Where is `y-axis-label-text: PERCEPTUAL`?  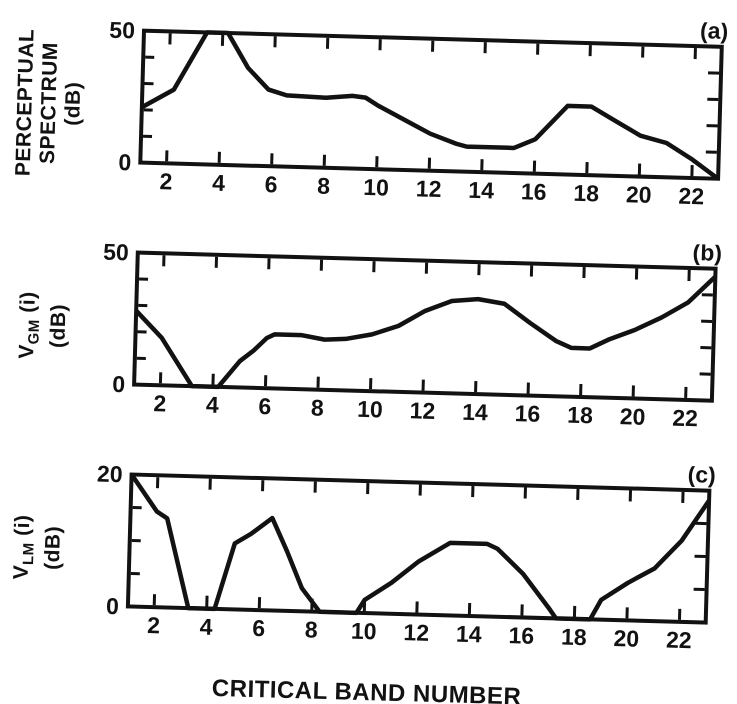 y-axis-label-text: PERCEPTUAL is located at coordinates (25, 102).